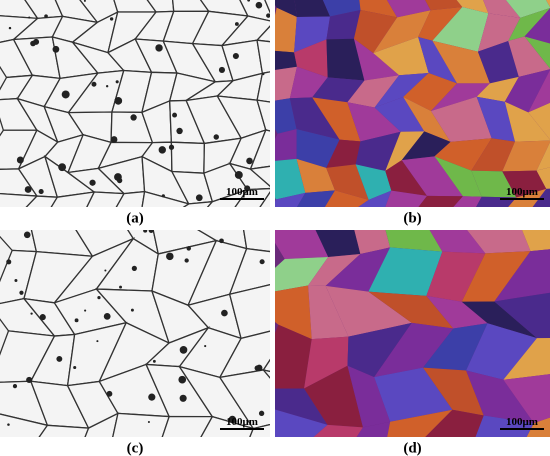 This screenshot has height=456, width=550. Describe the element at coordinates (135, 448) in the screenshot. I see `panel-caption: (c)` at that location.